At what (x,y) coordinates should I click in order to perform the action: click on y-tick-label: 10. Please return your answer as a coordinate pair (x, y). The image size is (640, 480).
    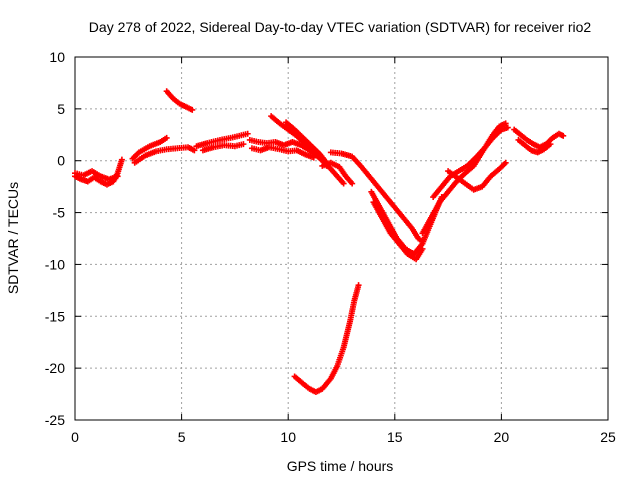
    Looking at the image, I should click on (57, 57).